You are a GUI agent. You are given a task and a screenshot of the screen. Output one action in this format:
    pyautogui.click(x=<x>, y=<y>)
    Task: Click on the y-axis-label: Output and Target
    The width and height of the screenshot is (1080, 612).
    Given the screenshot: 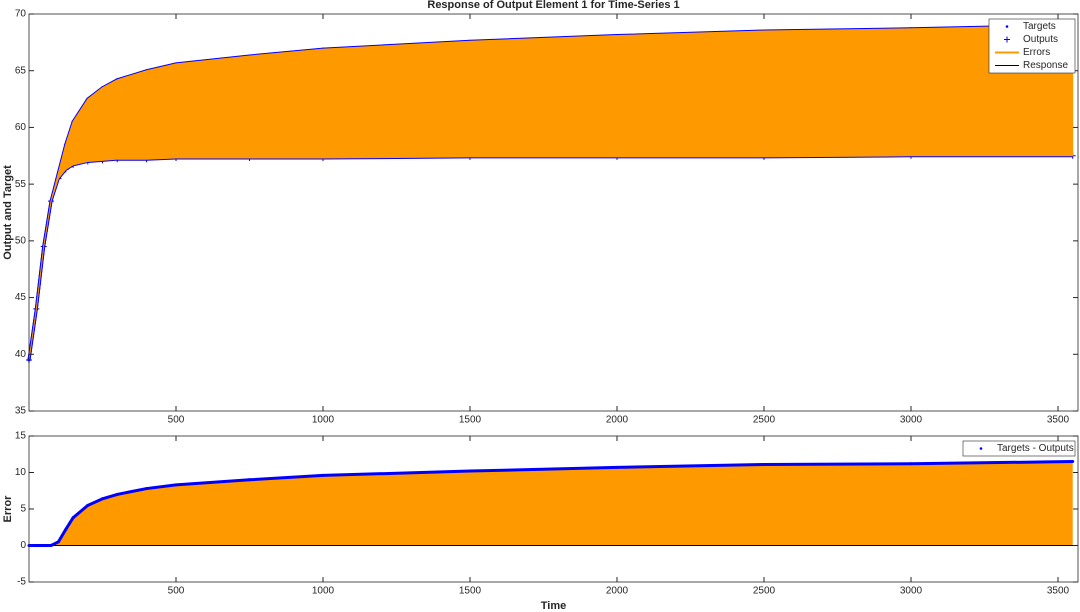 What is the action you would take?
    pyautogui.click(x=8, y=212)
    